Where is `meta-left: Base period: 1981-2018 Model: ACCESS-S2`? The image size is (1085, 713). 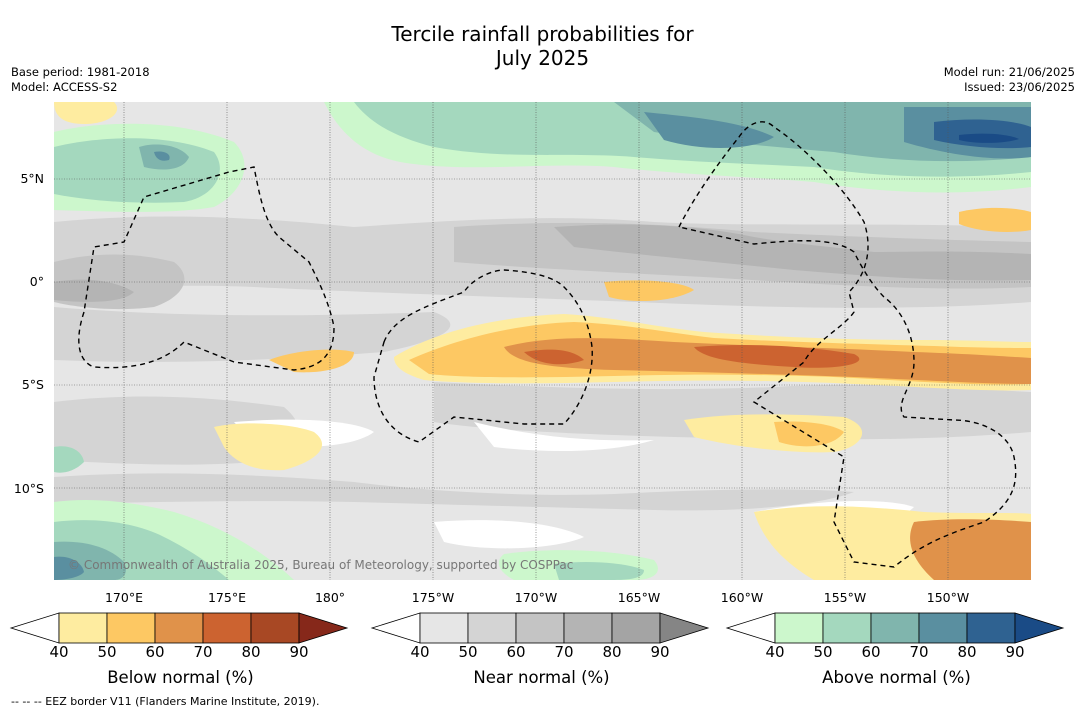 meta-left: Base period: 1981-2018 Model: ACCESS-S2 is located at coordinates (80, 80).